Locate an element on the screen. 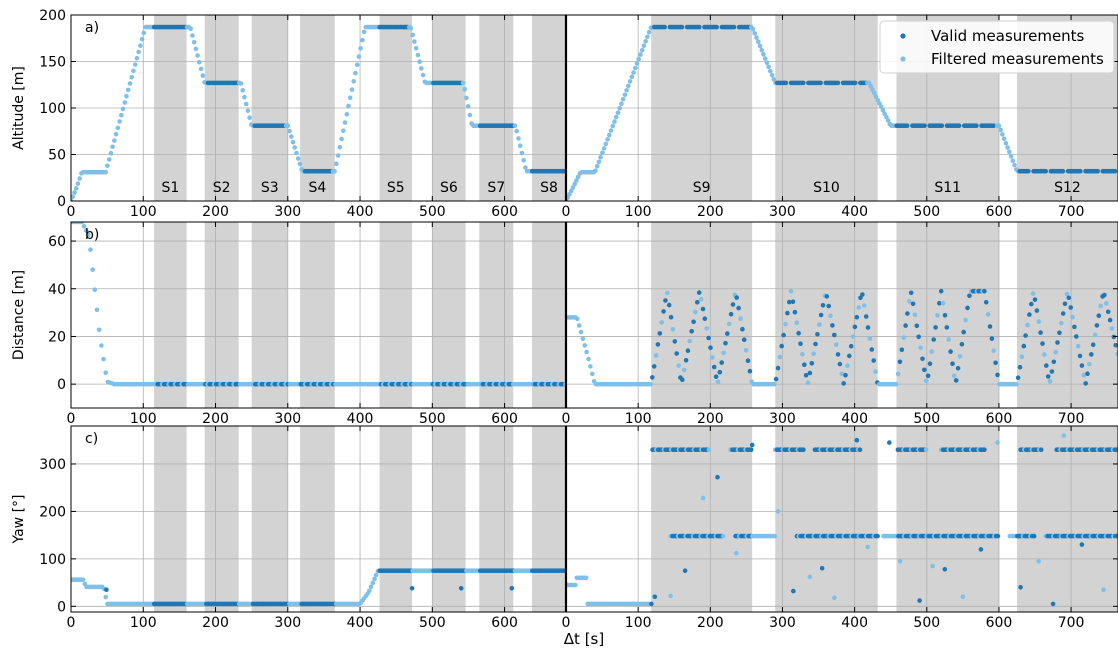 The height and width of the screenshot is (650, 1118). segment-label: S12 is located at coordinates (1067, 188).